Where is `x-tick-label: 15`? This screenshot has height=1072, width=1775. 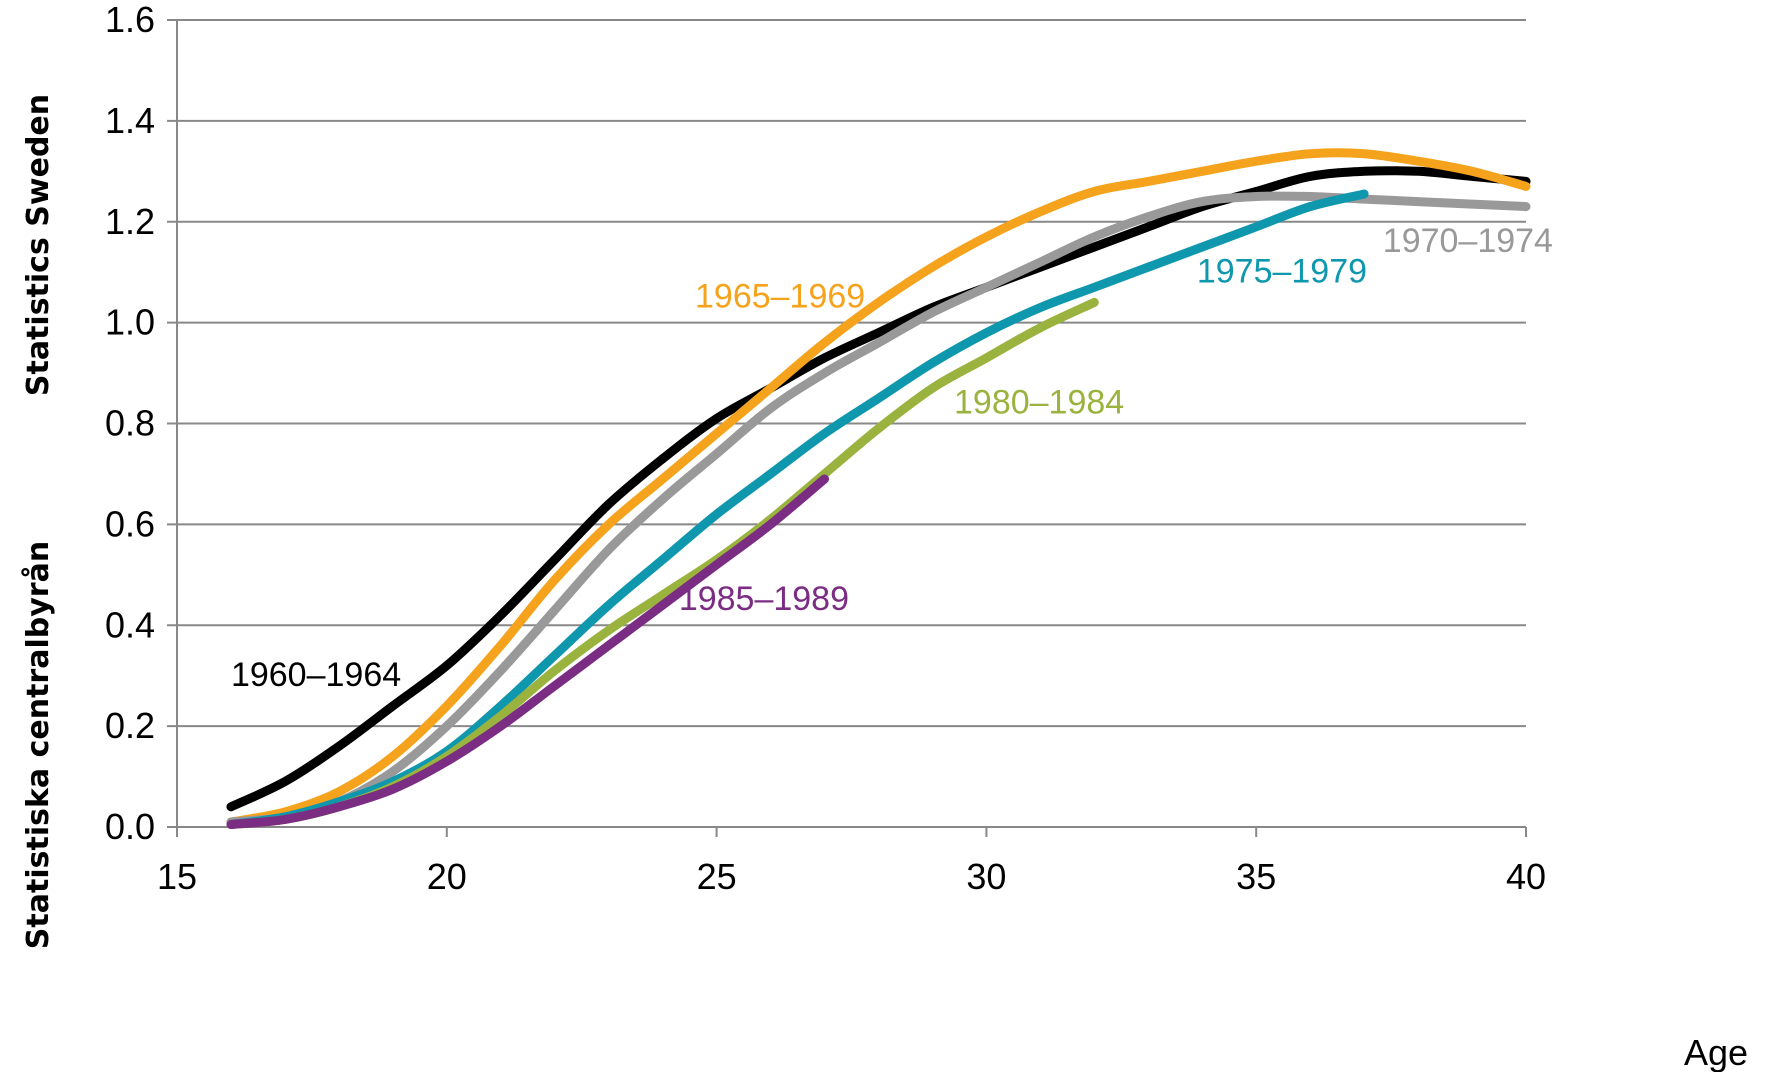 x-tick-label: 15 is located at coordinates (177, 876).